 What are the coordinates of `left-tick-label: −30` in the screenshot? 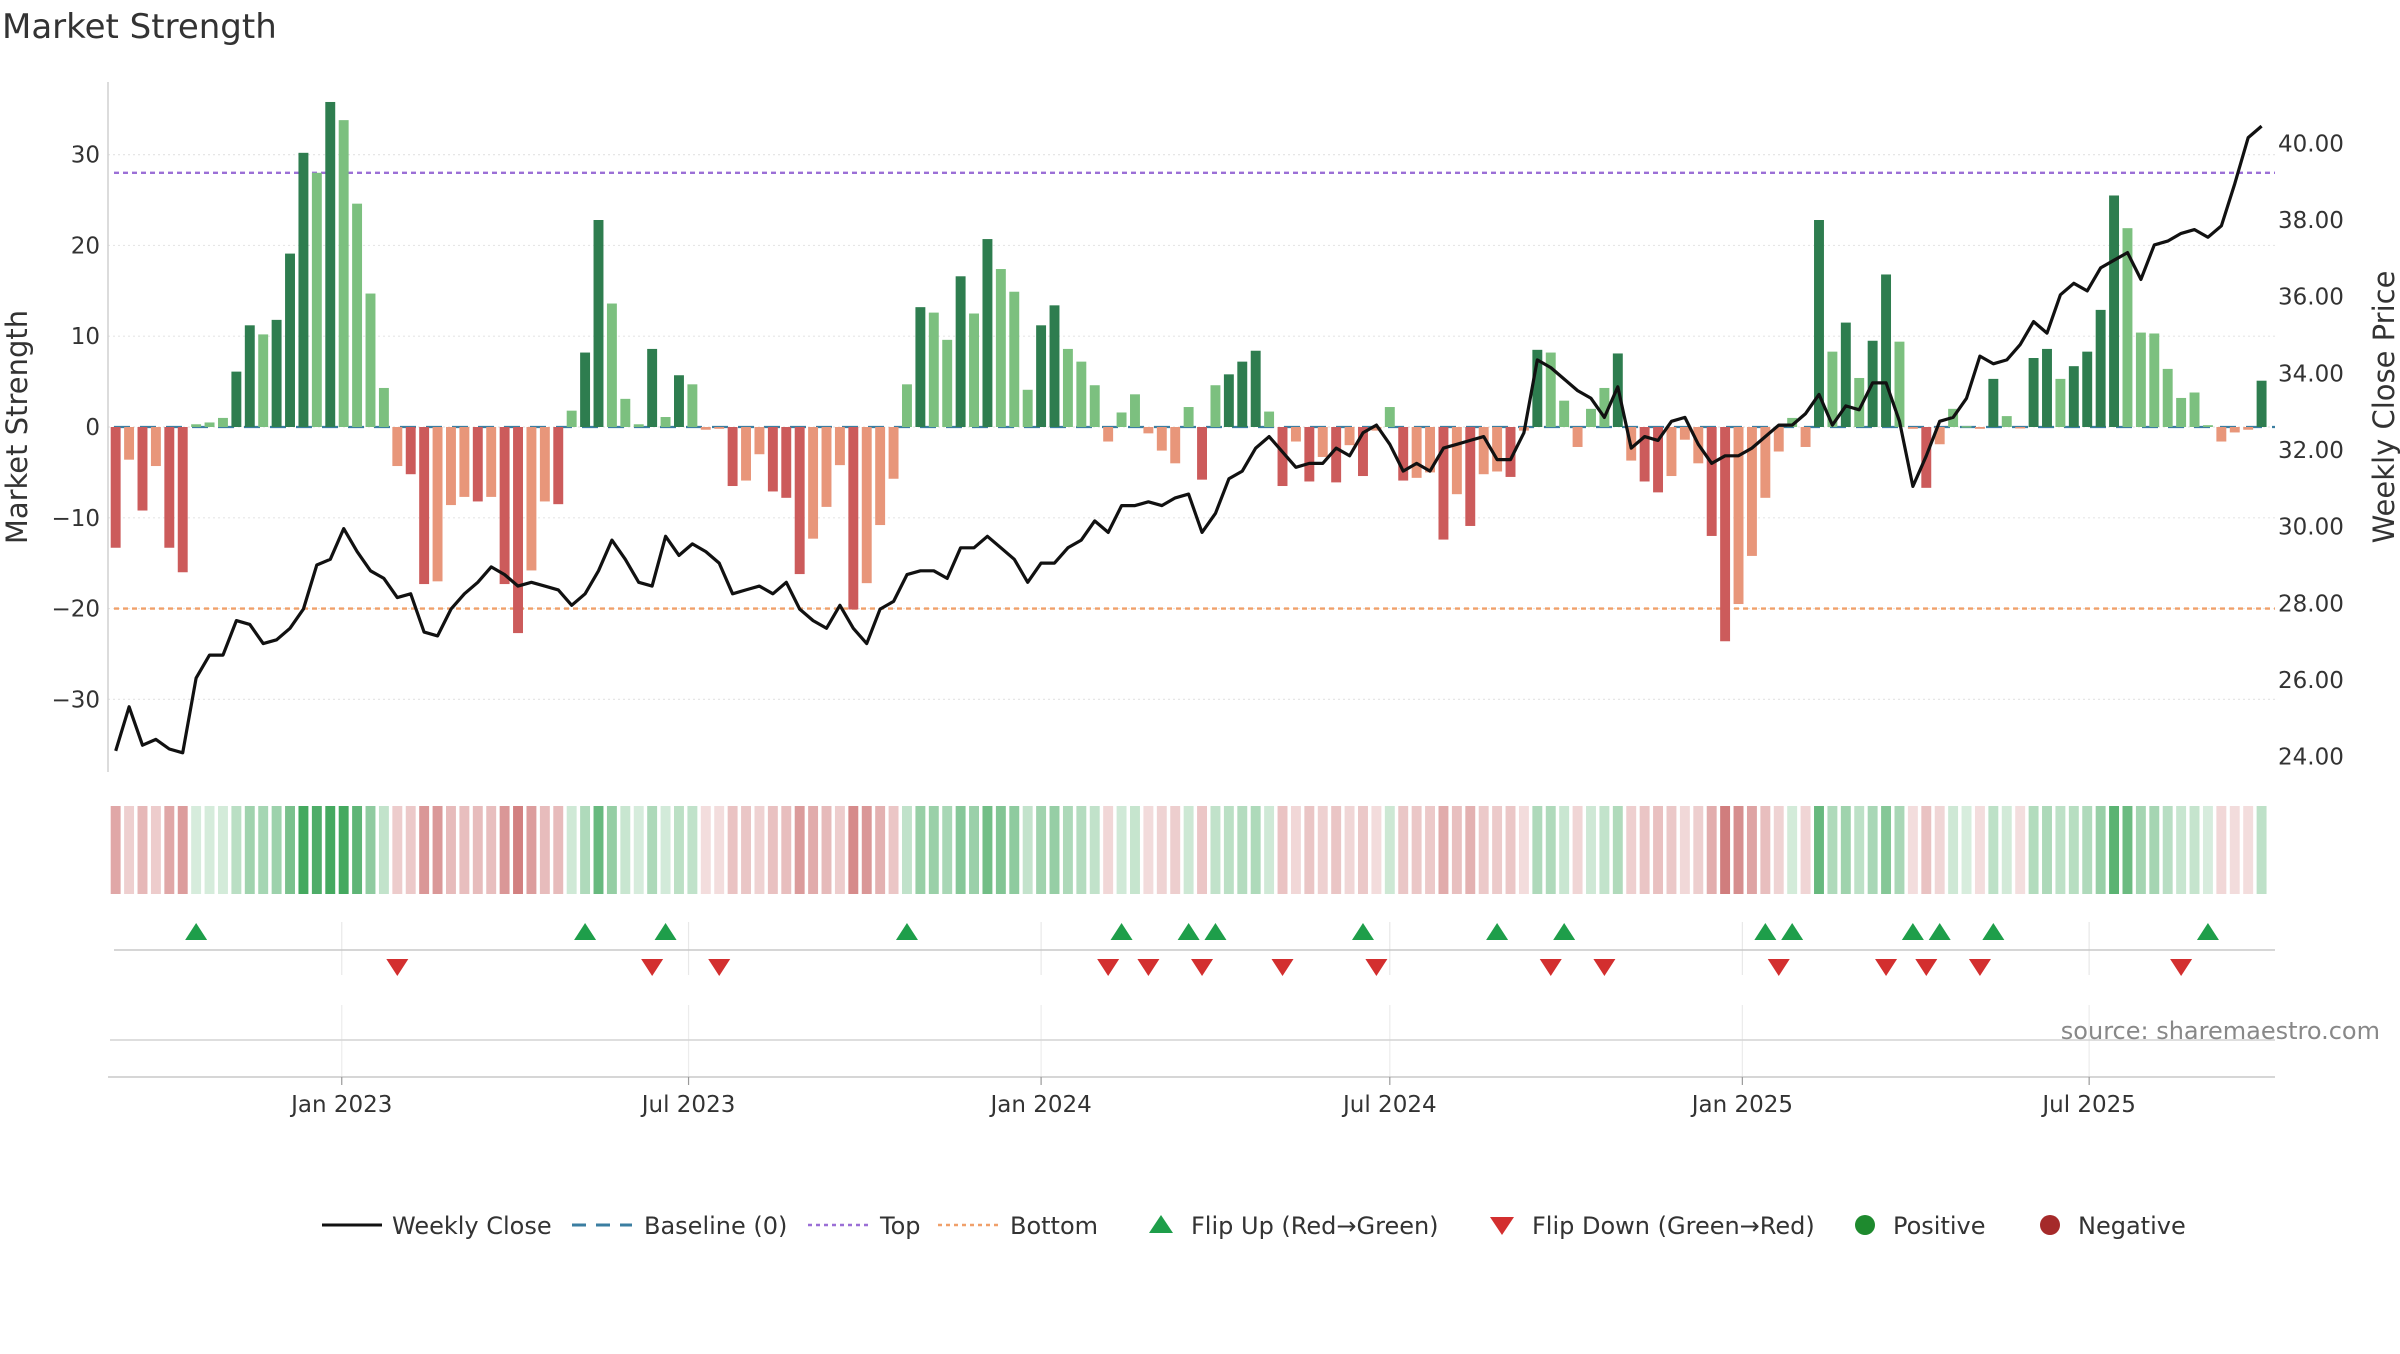 It's located at (75, 700).